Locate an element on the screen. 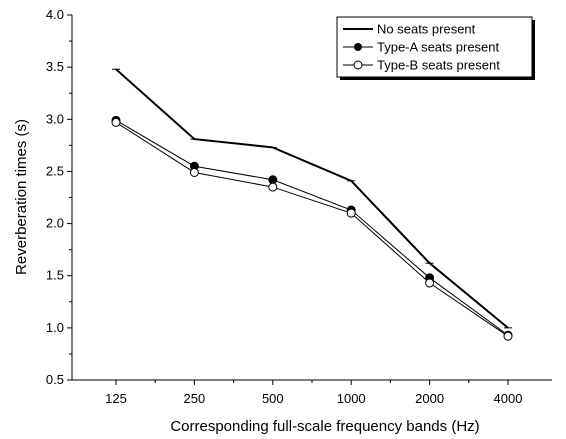 Image resolution: width=566 pixels, height=439 pixels. x-tick-label: 1000 is located at coordinates (351, 398).